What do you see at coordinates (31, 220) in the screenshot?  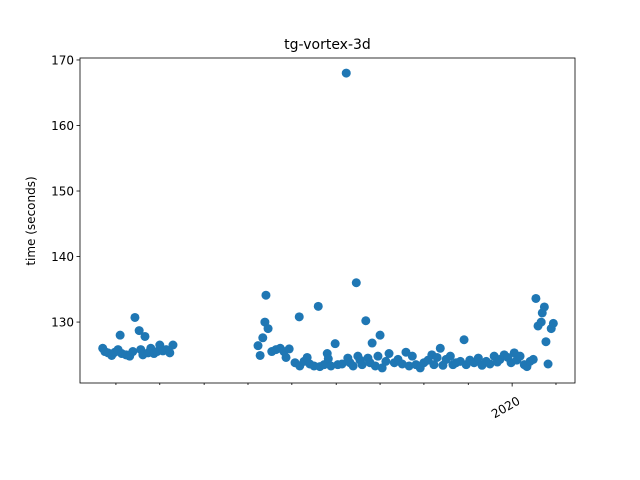 I see `y-axis-label: time (seconds)` at bounding box center [31, 220].